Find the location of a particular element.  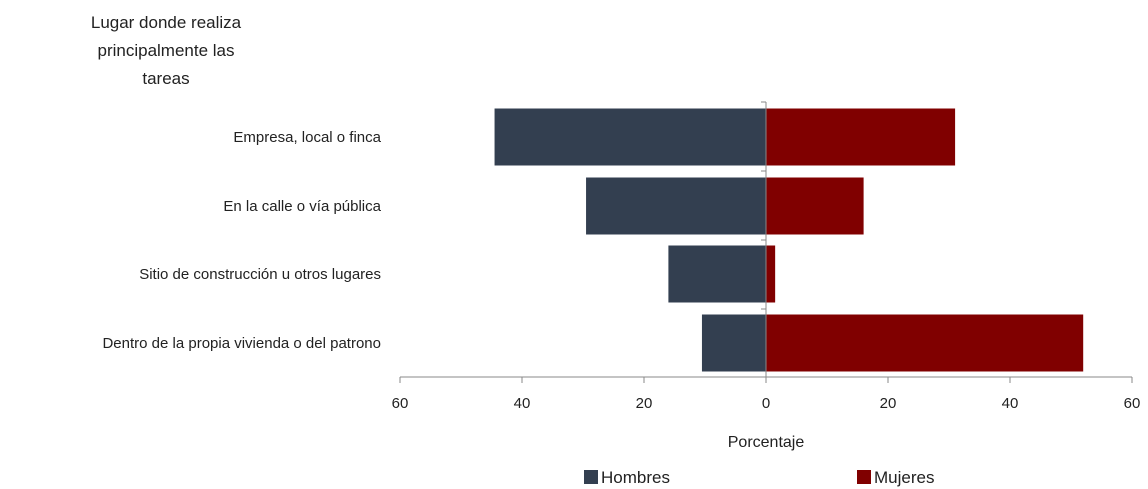

chart-title-line: tareas is located at coordinates (165, 78).